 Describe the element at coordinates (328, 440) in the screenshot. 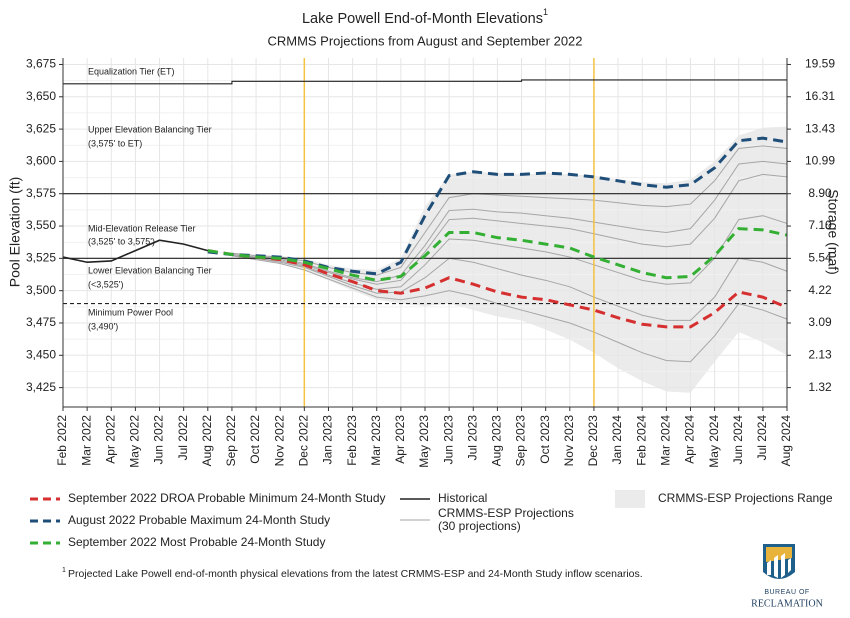

I see `x-tick-label: Jan 2023` at that location.